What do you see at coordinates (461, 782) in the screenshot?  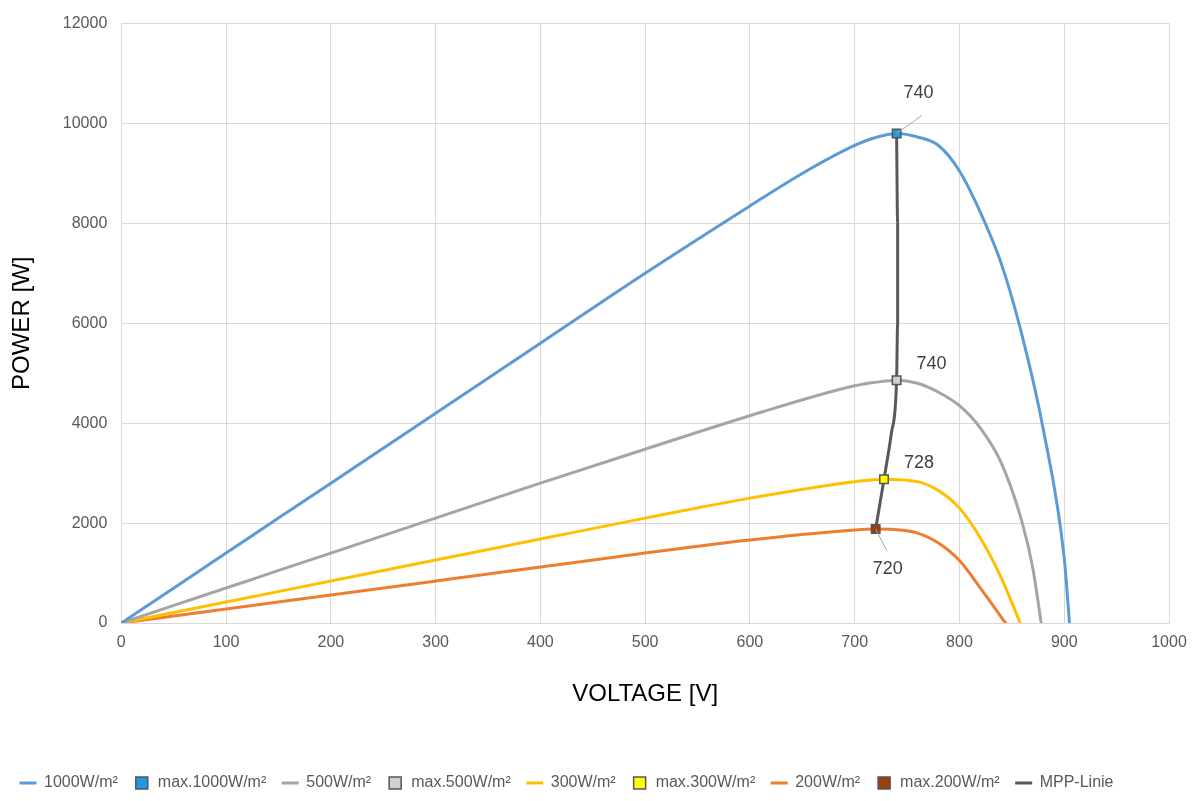 I see `legend-label: max.500W/m²` at bounding box center [461, 782].